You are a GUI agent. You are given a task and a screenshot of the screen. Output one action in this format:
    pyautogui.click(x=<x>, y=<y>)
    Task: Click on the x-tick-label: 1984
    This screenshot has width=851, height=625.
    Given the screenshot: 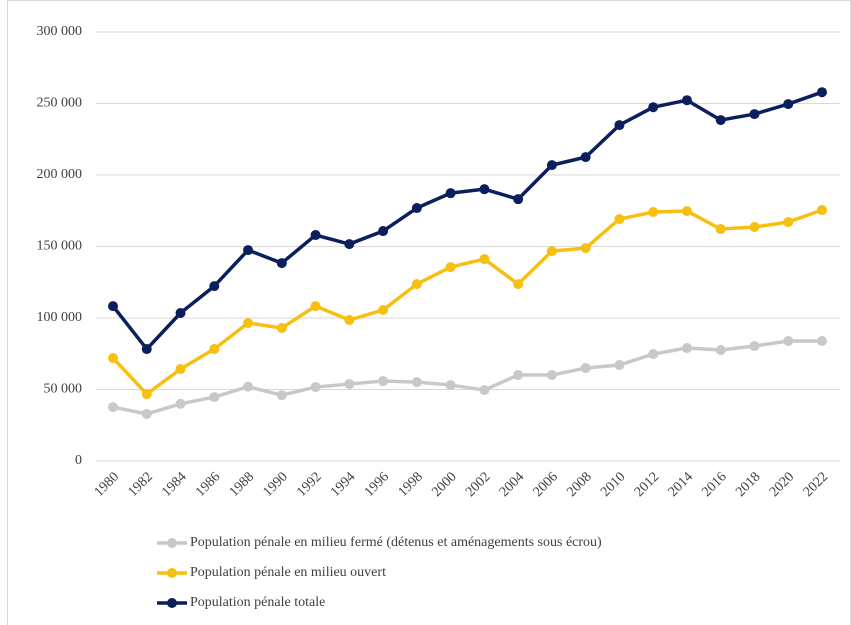 What is the action you would take?
    pyautogui.click(x=174, y=484)
    